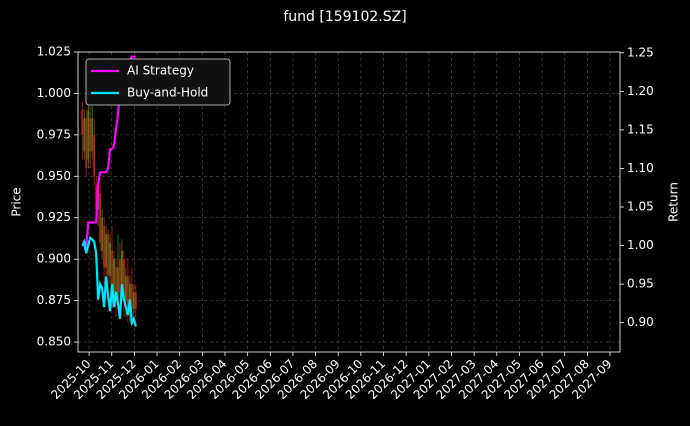 This screenshot has height=426, width=690. I want to click on y2-tick-label: 1.00, so click(640, 245).